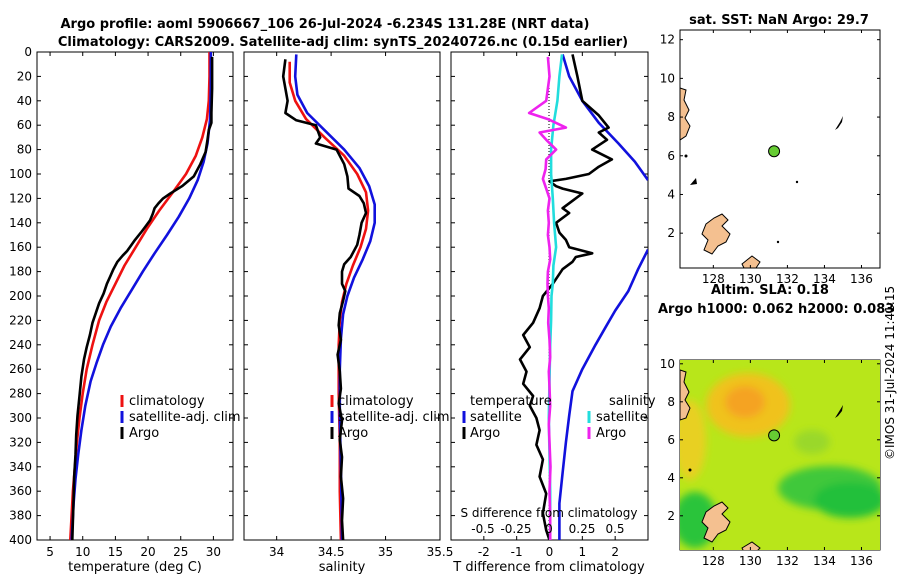  Describe the element at coordinates (550, 552) in the screenshot. I see `x-tick-label: 0` at that location.